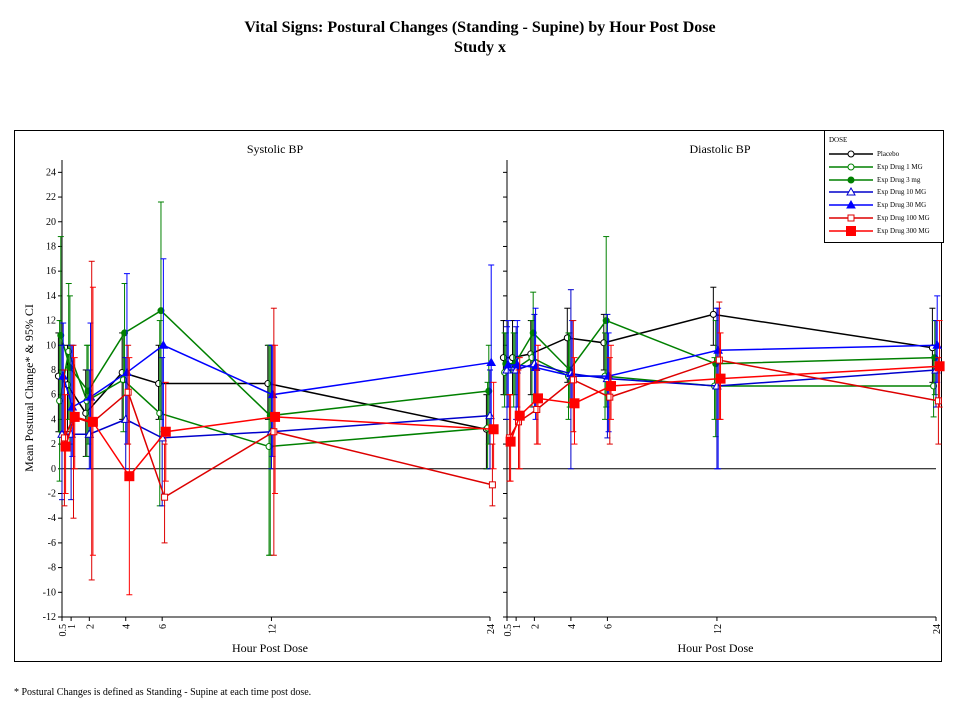 The image size is (960, 720). I want to click on y-tick-label: 22, so click(51, 197).